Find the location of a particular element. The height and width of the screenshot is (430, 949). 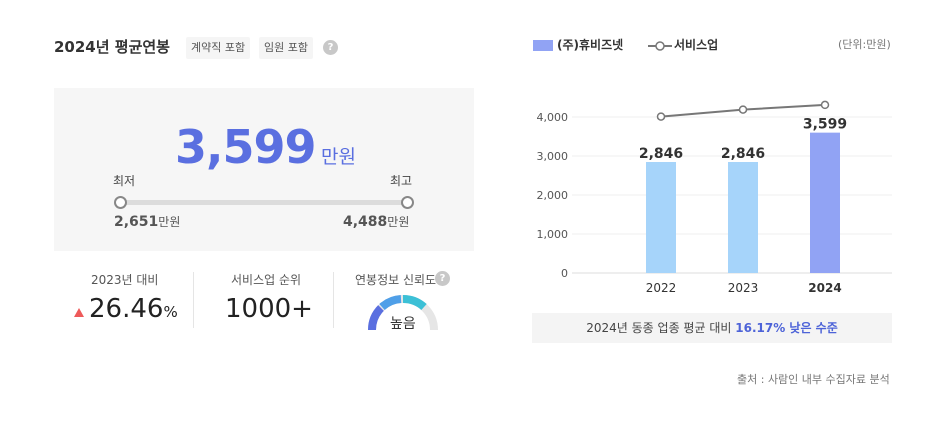

reliability-help-icon: ? is located at coordinates (442, 278).